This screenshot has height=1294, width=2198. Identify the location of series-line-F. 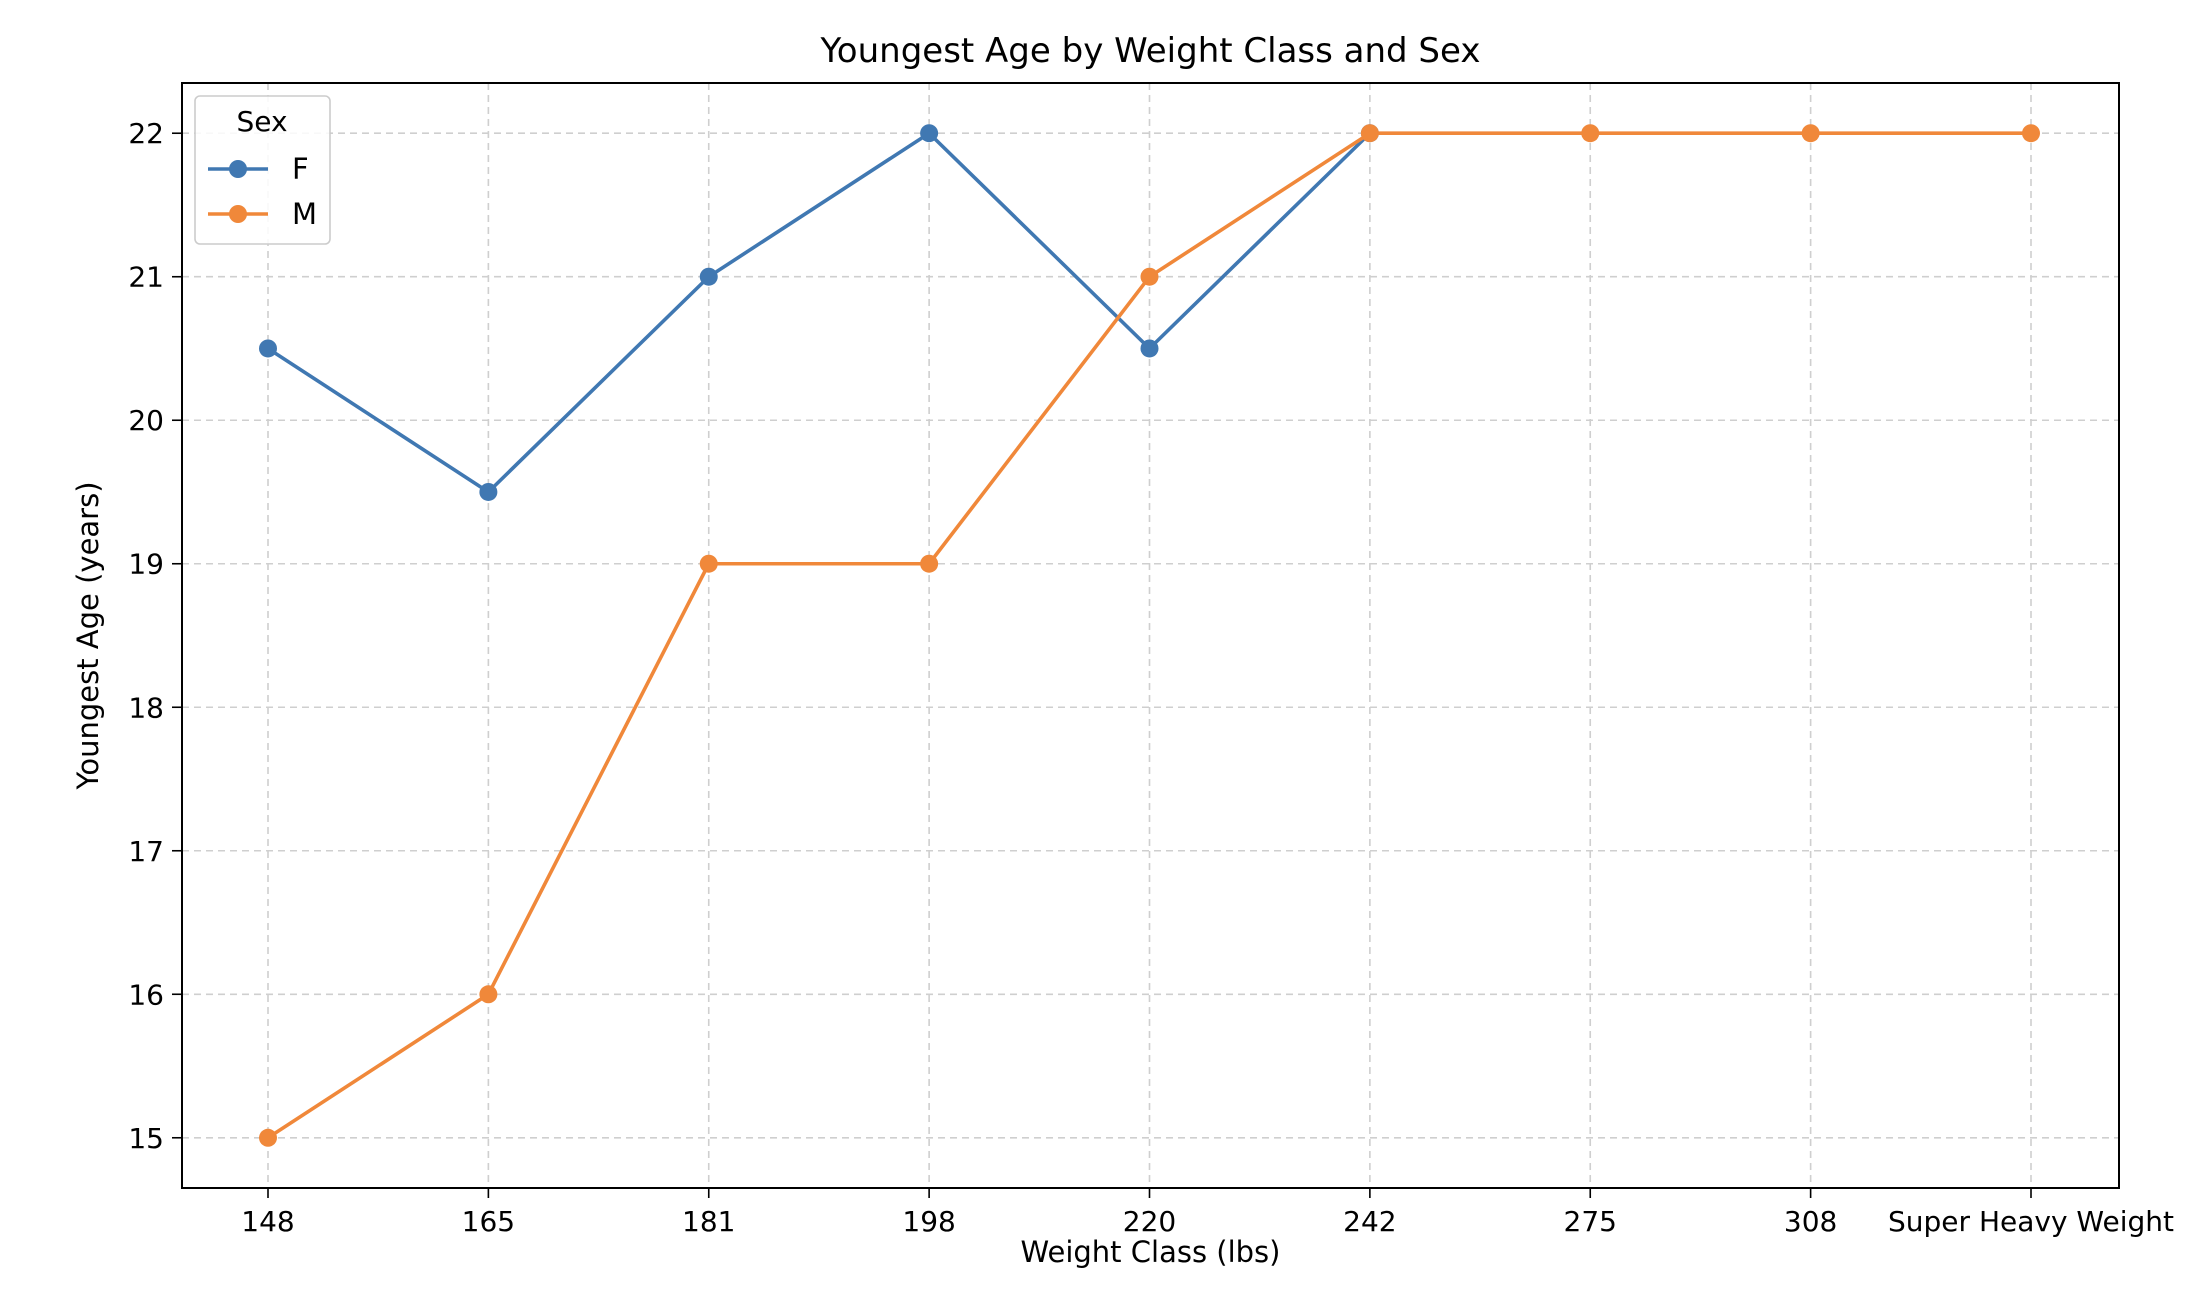
(819, 312).